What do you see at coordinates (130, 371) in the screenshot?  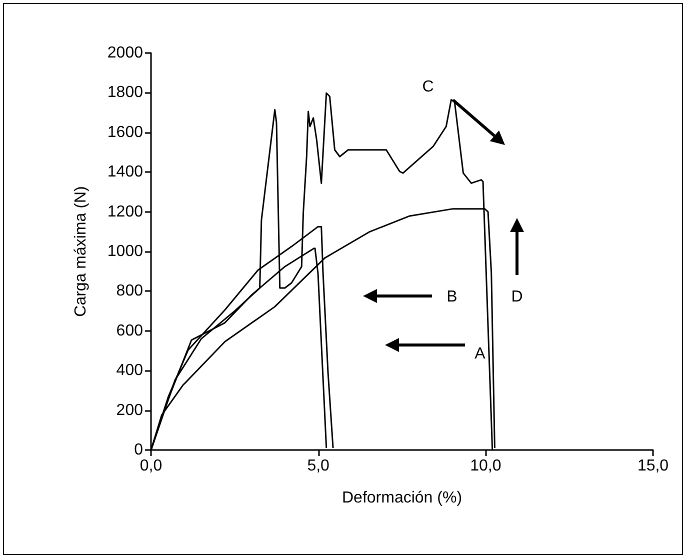 I see `y-tick-label: 400` at bounding box center [130, 371].